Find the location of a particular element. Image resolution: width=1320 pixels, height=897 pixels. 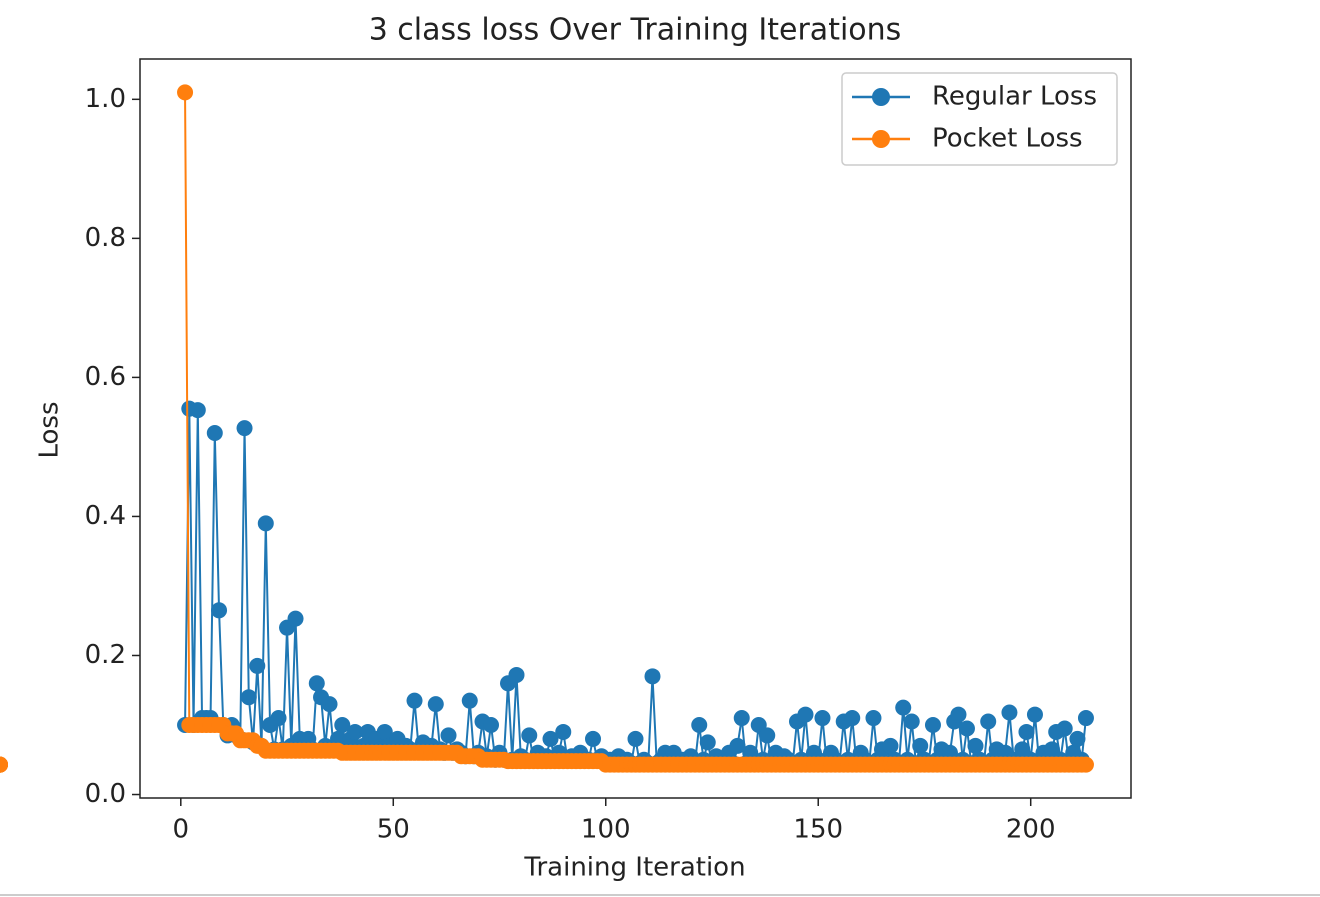

x-tick-label: 100 is located at coordinates (606, 830).